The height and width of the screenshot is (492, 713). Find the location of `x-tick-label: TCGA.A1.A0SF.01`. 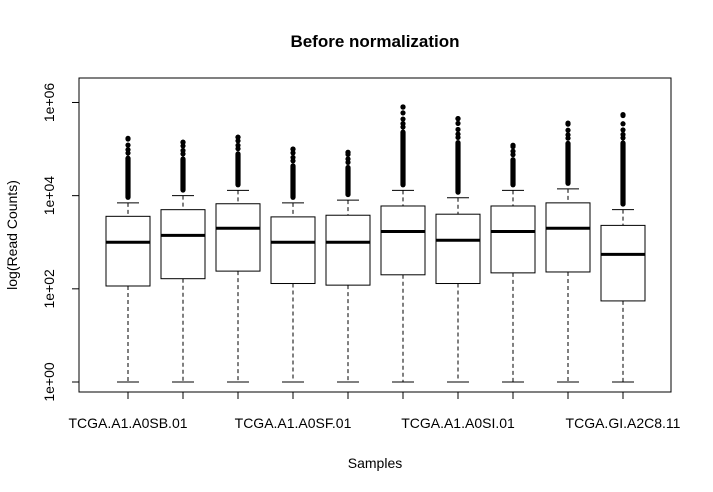

x-tick-label: TCGA.A1.A0SF.01 is located at coordinates (293, 423).